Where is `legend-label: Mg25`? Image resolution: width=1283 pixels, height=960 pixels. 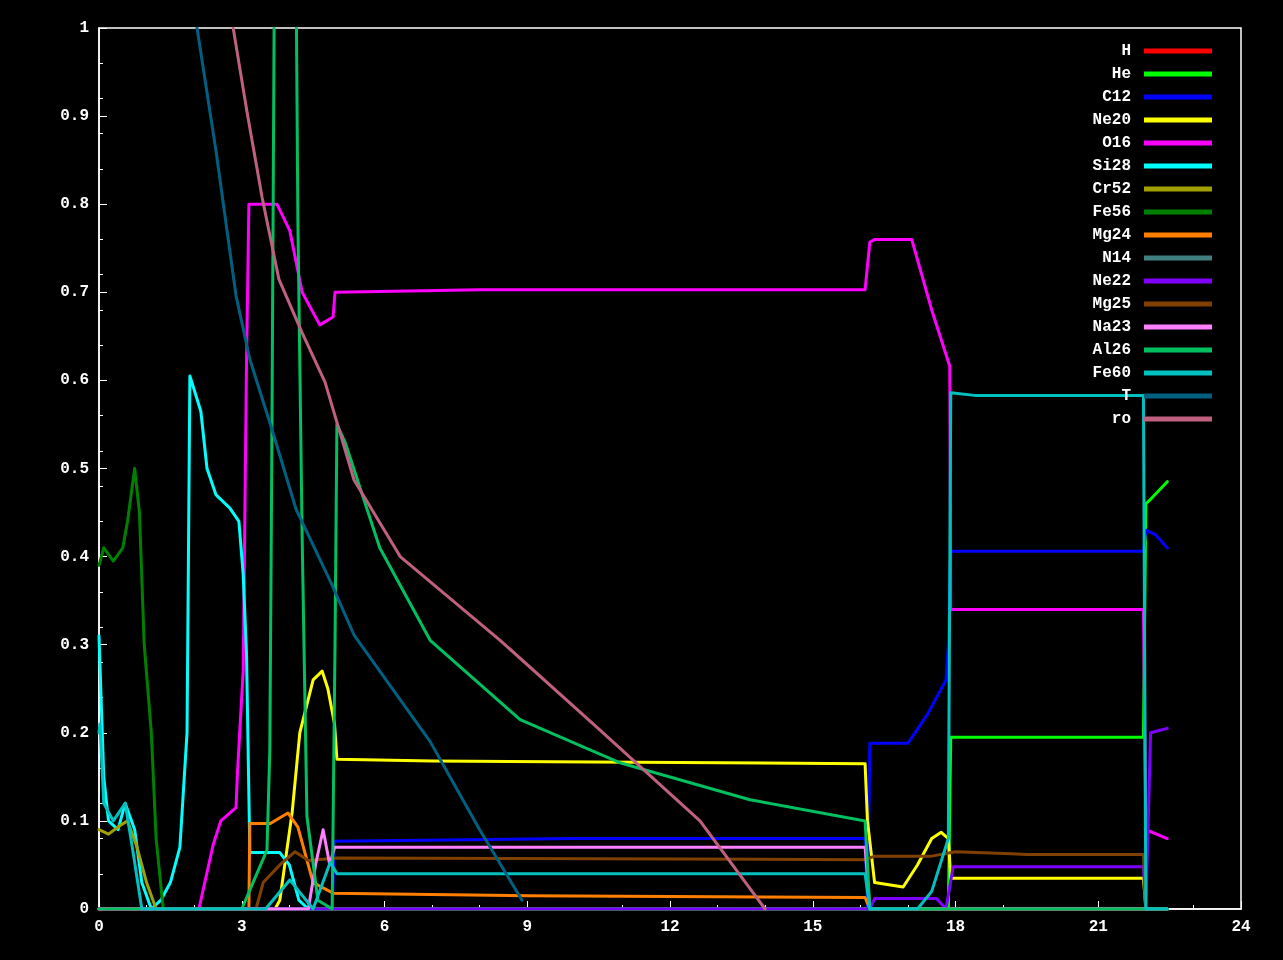 legend-label: Mg25 is located at coordinates (1111, 304).